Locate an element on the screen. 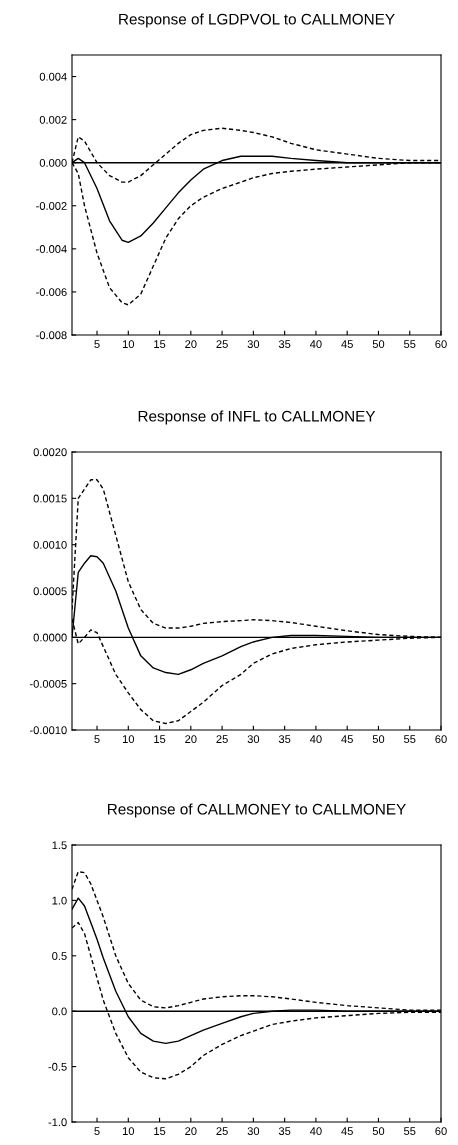 The height and width of the screenshot is (1145, 458). y-tick-label: -1.0 is located at coordinates (57, 1122).